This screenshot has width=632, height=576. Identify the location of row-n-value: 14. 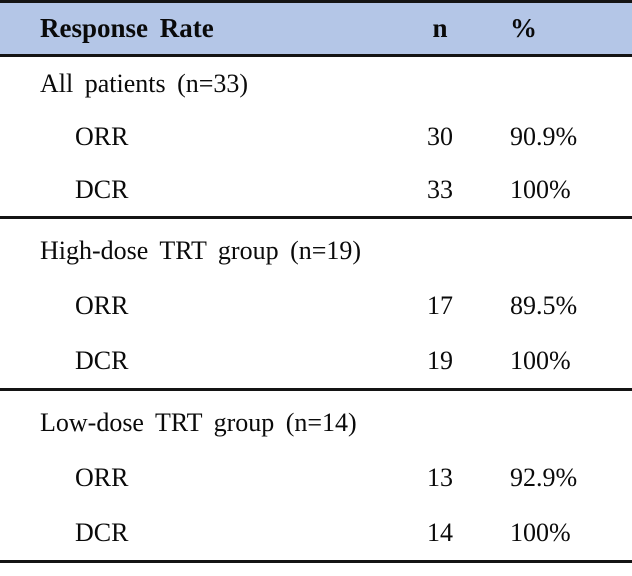
(440, 532).